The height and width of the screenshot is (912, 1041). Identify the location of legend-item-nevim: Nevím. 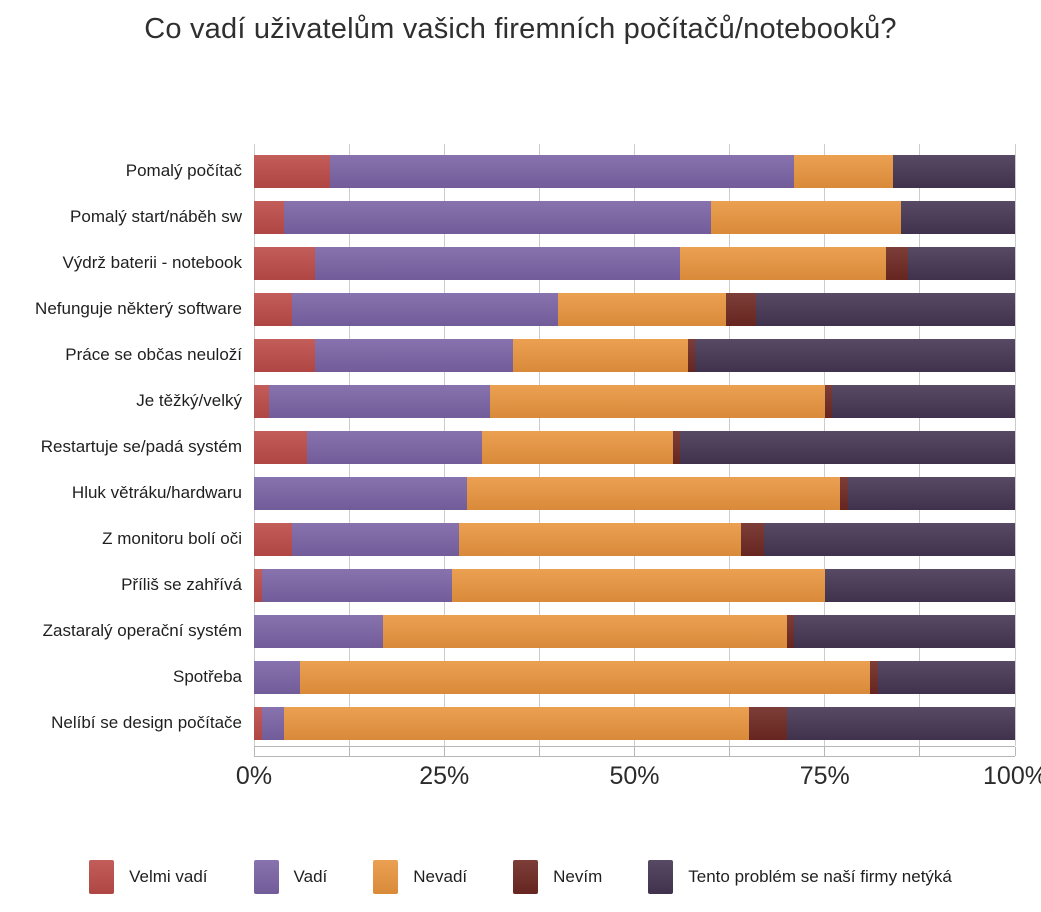
(557, 877).